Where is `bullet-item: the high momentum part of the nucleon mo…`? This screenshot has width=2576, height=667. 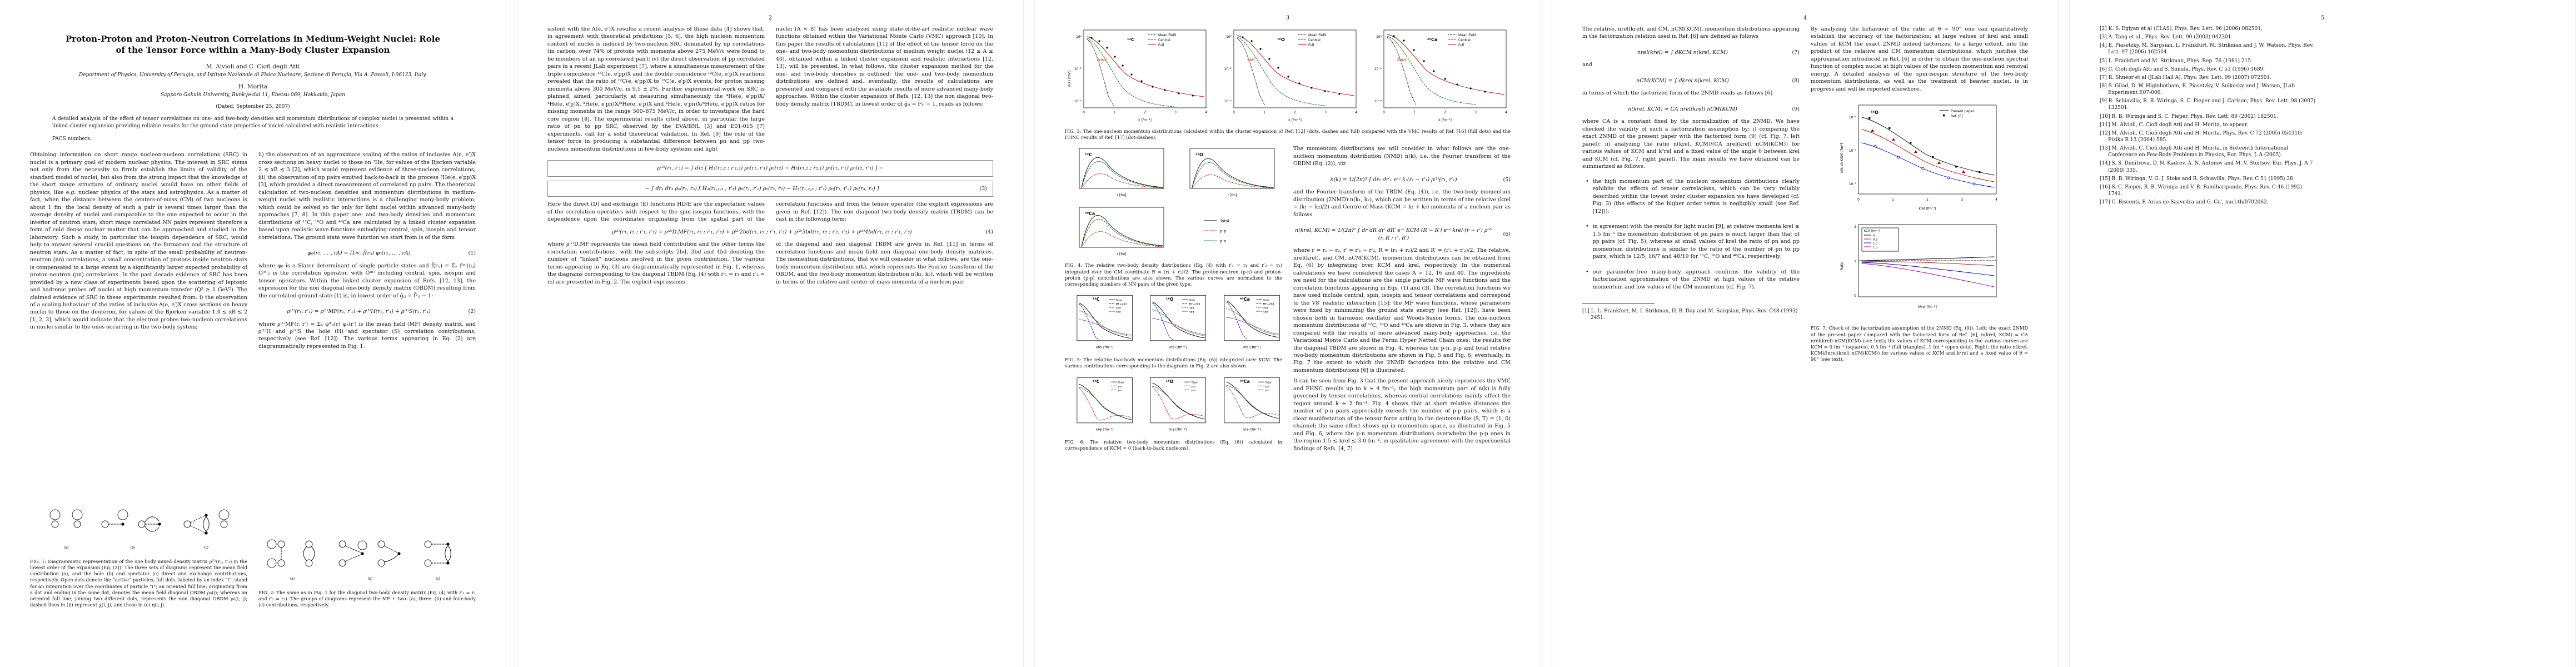
bullet-item: the high momentum part of the nucleon mo… is located at coordinates (1693, 196).